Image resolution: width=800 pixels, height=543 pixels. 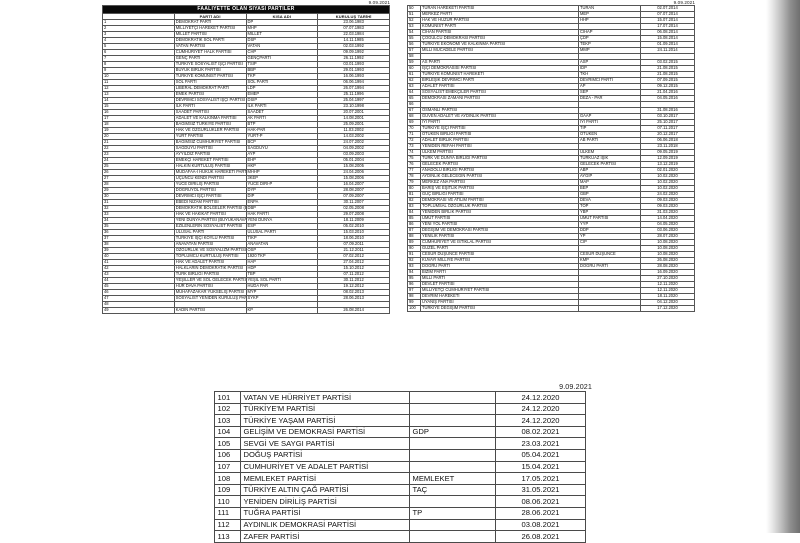 What do you see at coordinates (540, 455) in the screenshot?
I see `cell-founding-date: 05.04.2021` at bounding box center [540, 455].